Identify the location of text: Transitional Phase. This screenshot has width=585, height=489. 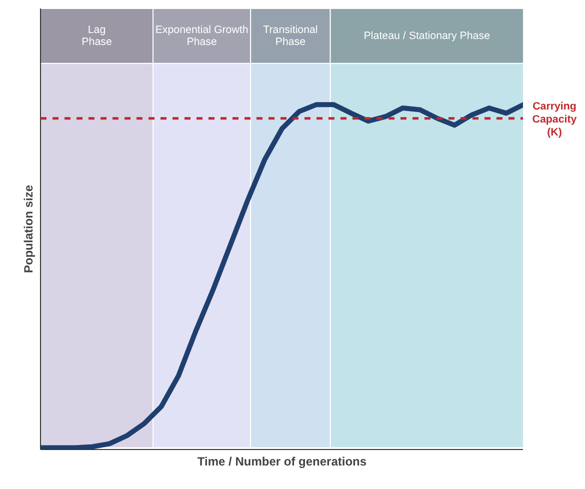
(290, 36).